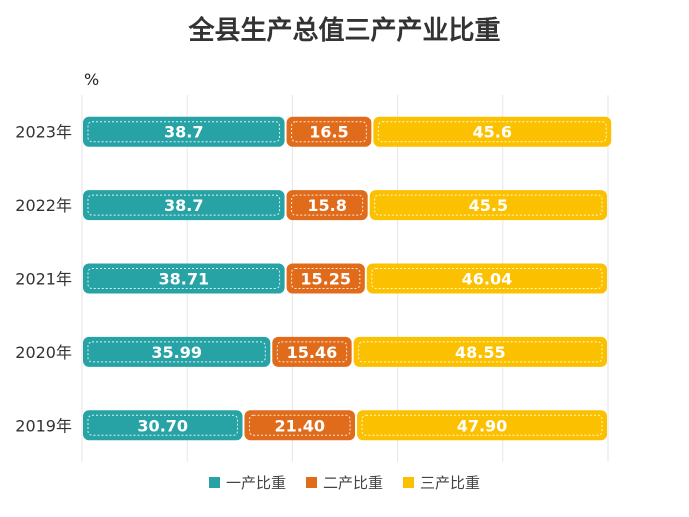 The height and width of the screenshot is (517, 689). I want to click on category-label: 2019年, so click(43, 425).